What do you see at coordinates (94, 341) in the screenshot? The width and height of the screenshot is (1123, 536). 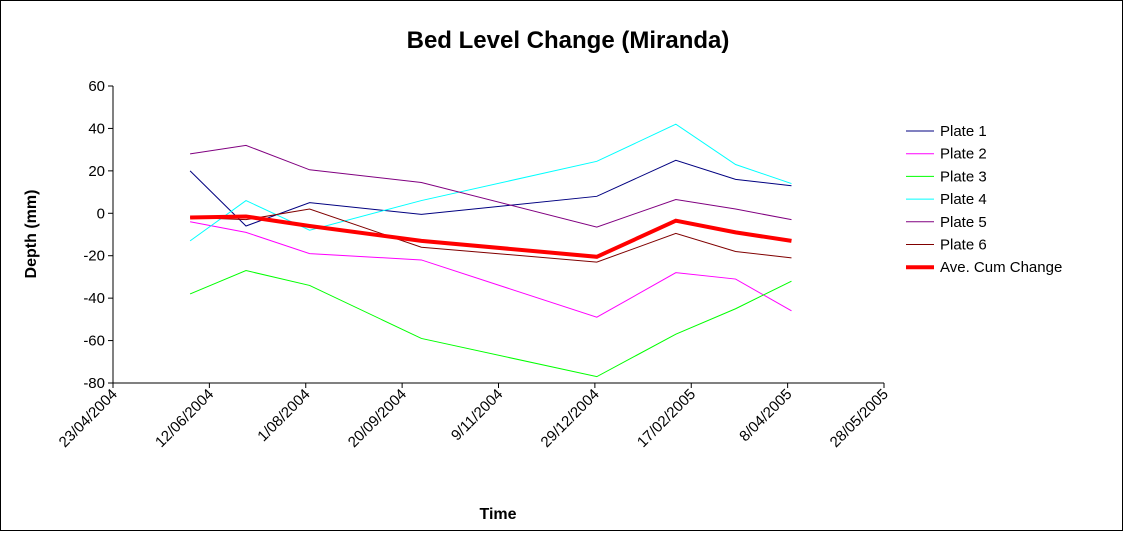 I see `y-tick-label: -60` at bounding box center [94, 341].